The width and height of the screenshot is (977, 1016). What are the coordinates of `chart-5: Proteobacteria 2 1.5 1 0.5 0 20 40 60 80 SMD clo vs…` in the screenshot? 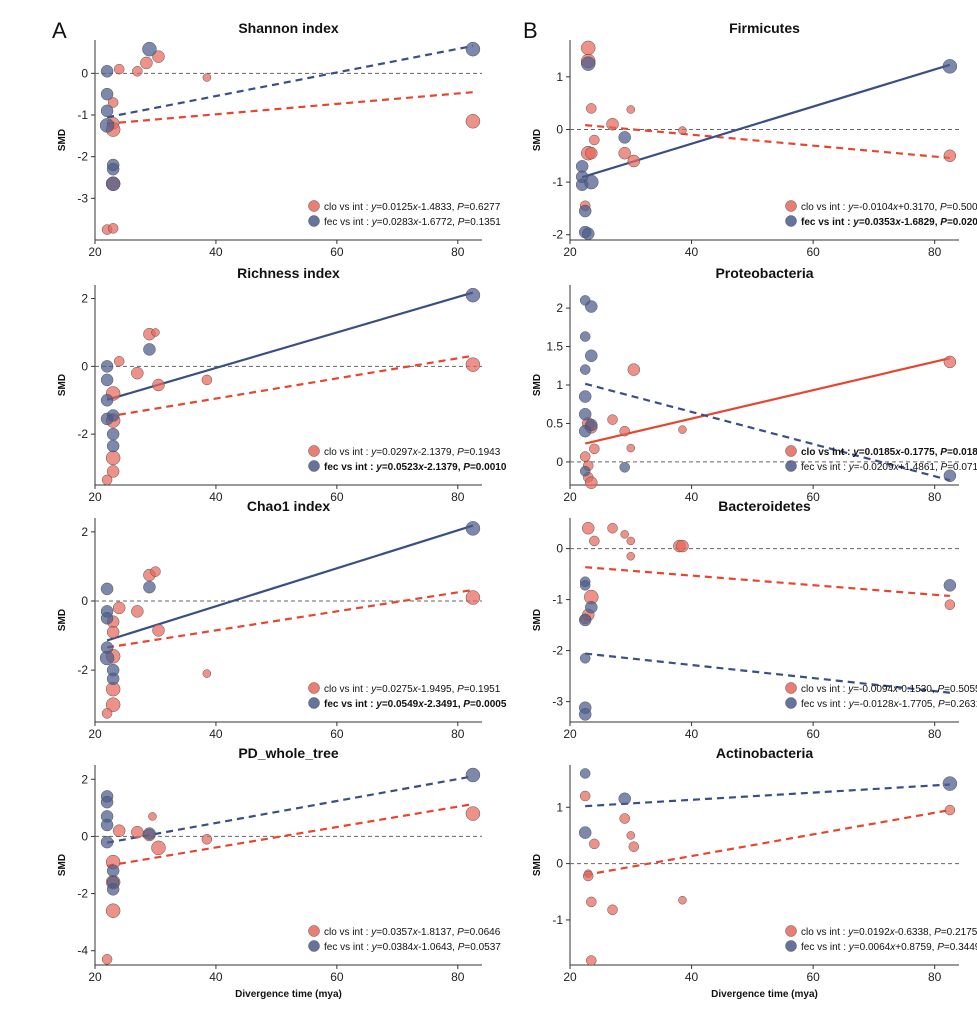 It's located at (754, 384).